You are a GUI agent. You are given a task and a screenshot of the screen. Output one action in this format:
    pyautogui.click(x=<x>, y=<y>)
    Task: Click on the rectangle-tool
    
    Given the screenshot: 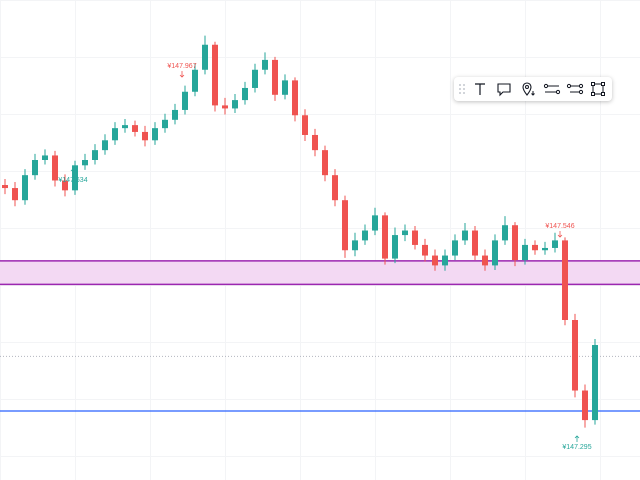 What is the action you would take?
    pyautogui.click(x=598, y=89)
    